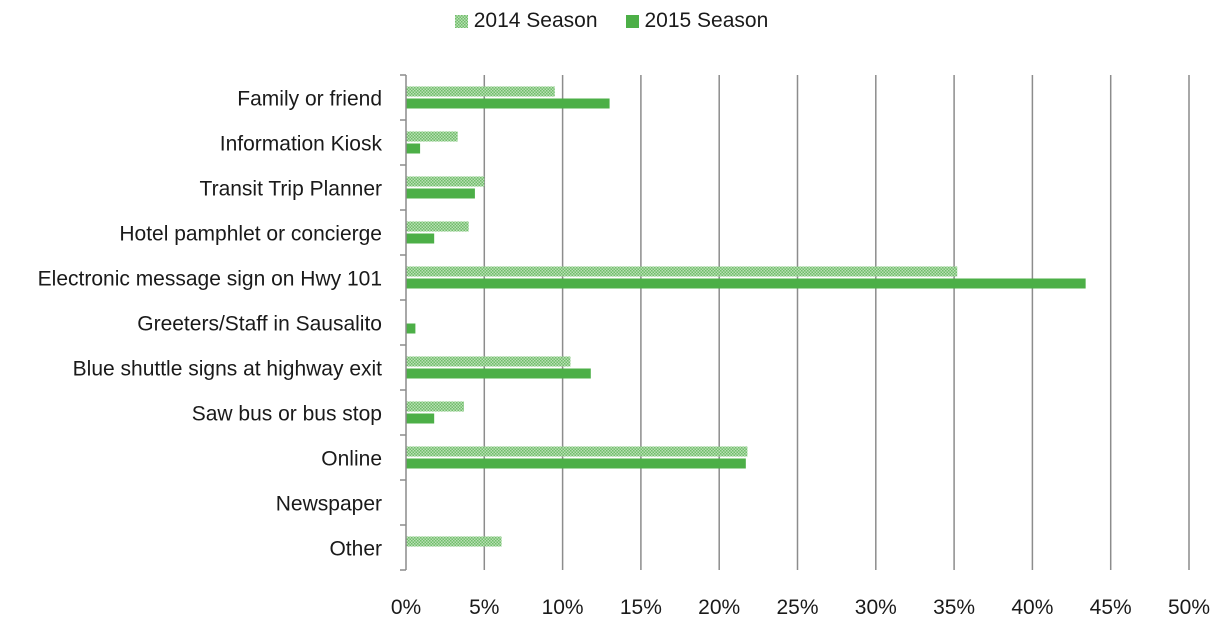  What do you see at coordinates (259, 324) in the screenshot?
I see `category-label: Greeters/Staff in Sausalito` at bounding box center [259, 324].